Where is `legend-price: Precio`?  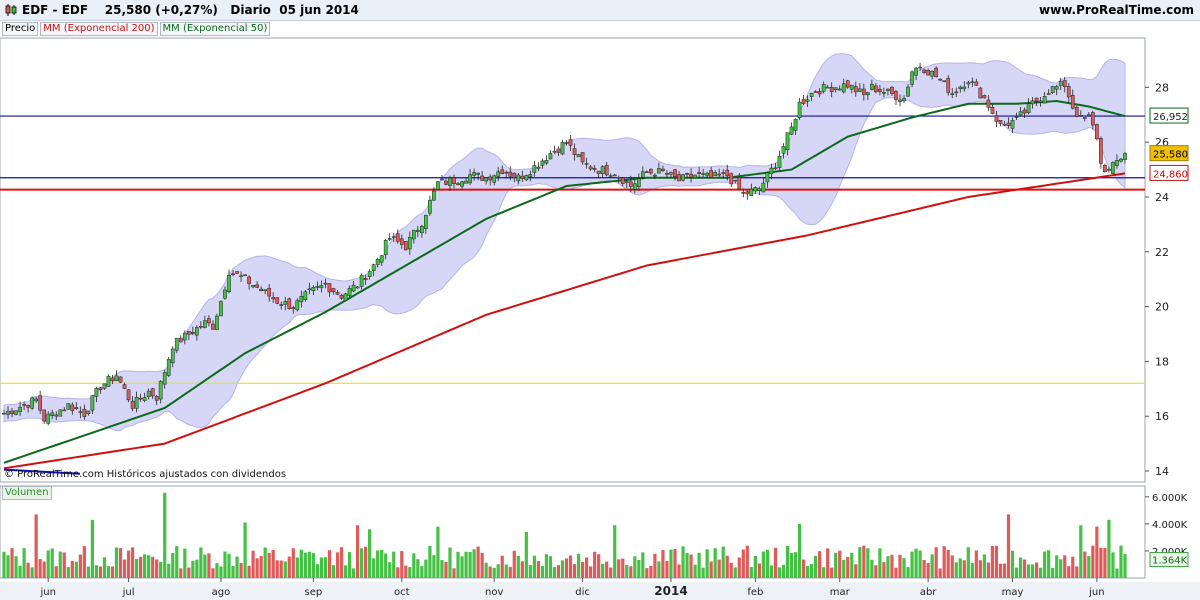
legend-price: Precio is located at coordinates (20, 29).